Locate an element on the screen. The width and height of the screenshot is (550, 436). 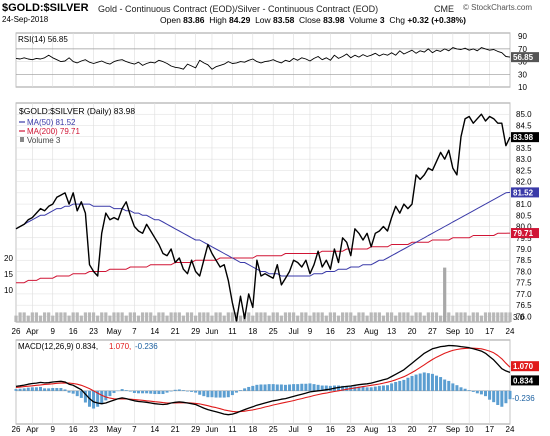
low-value: 83.58 is located at coordinates (284, 20).